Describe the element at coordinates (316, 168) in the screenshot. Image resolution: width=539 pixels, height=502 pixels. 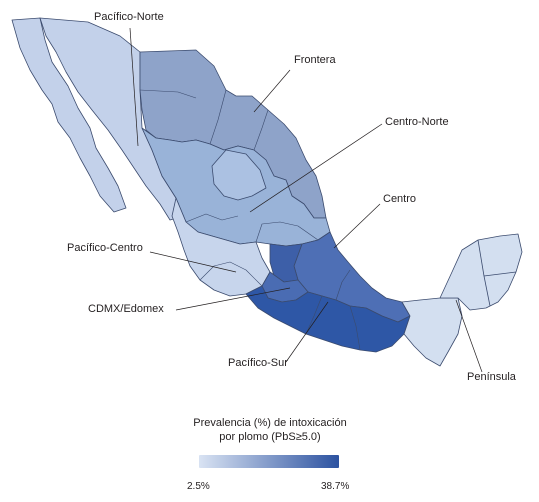
I see `leader-centro-norte` at that location.